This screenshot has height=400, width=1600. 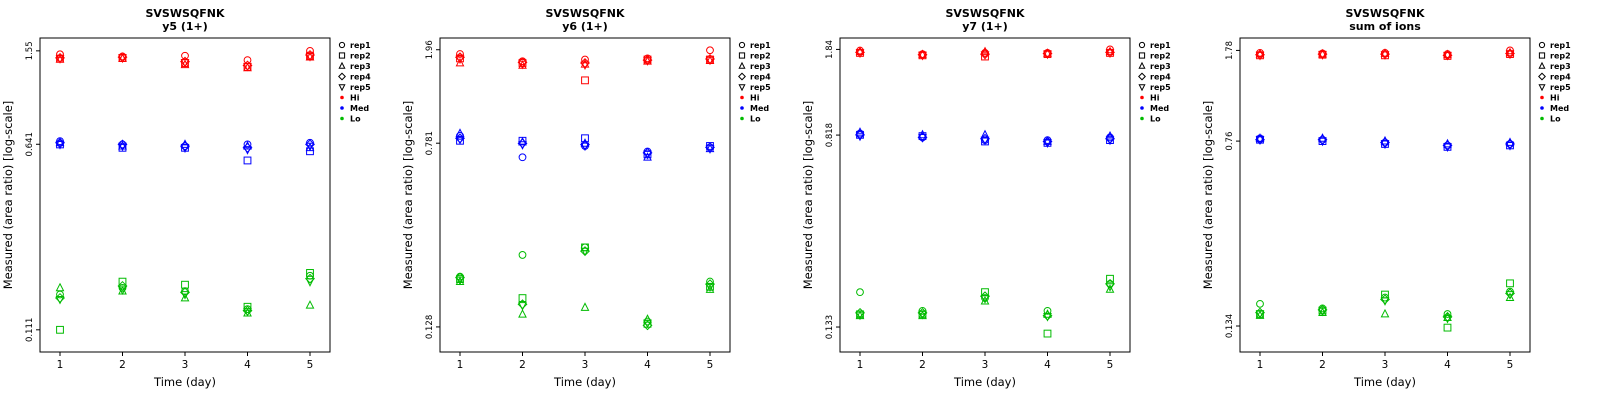 What do you see at coordinates (1230, 50) in the screenshot?
I see `y-tick-label: 1.78` at bounding box center [1230, 50].